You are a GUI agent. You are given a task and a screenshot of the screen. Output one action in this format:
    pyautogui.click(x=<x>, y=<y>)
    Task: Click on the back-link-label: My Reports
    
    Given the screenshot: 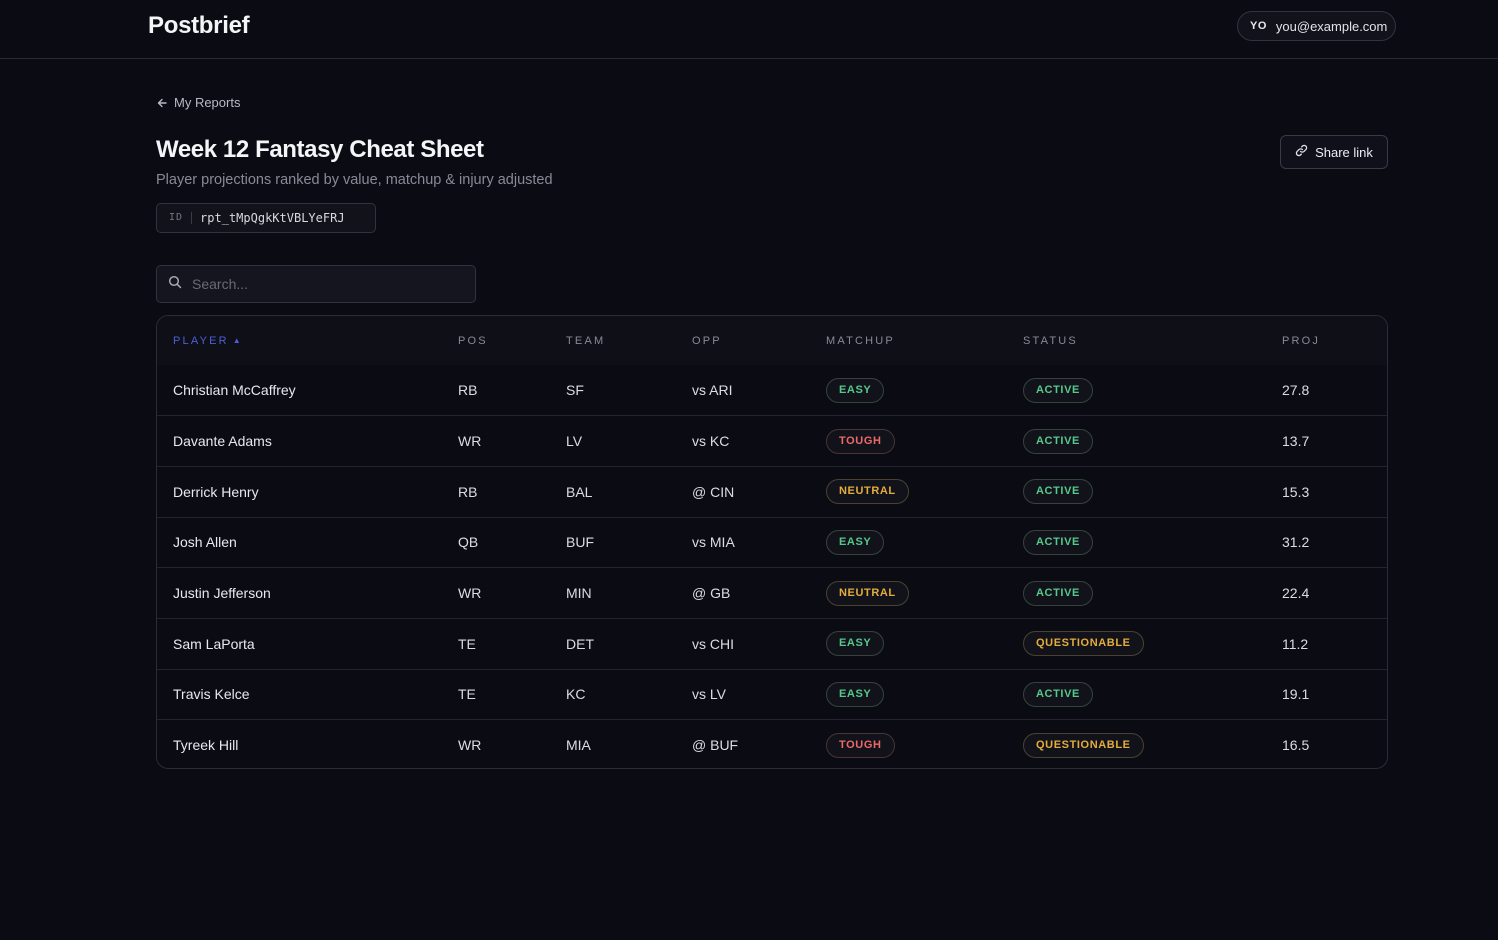 What is the action you would take?
    pyautogui.click(x=207, y=102)
    